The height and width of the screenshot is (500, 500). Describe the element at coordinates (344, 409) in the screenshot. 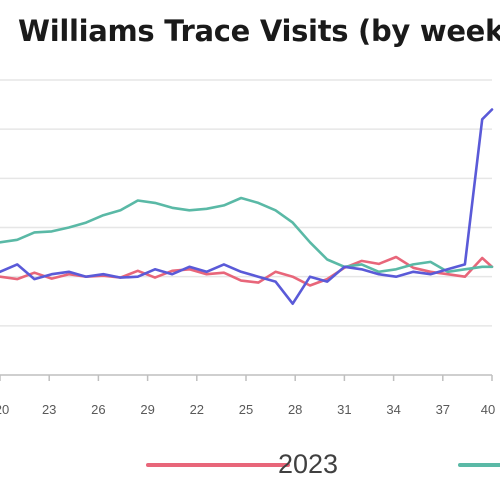

I see `x-tick-label: 31` at that location.